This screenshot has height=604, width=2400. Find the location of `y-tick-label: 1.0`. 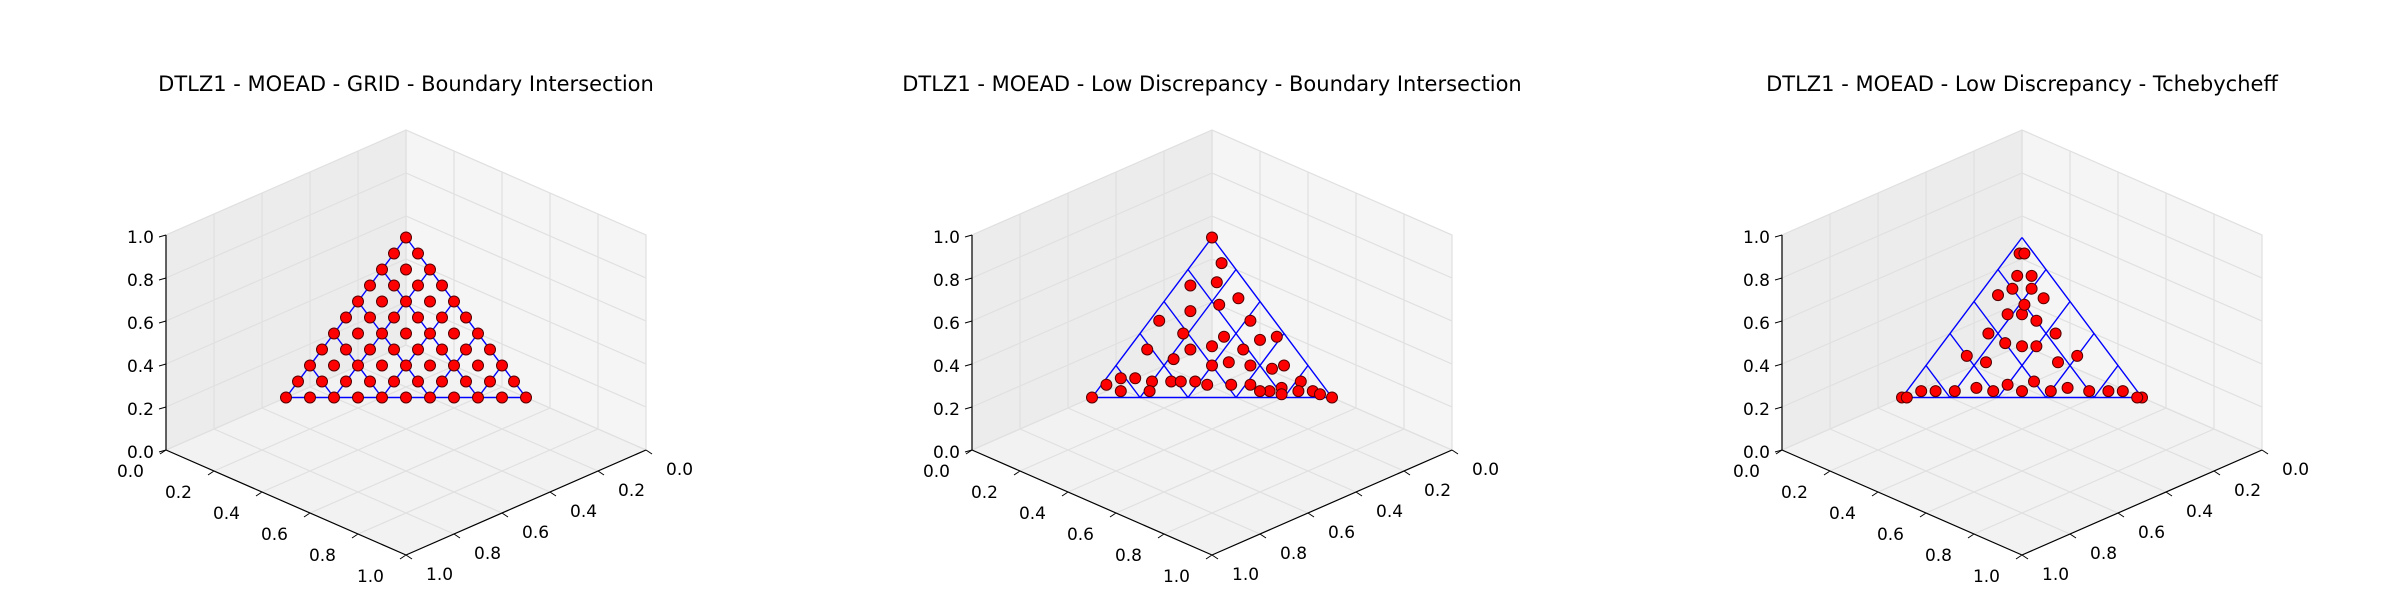

y-tick-label: 1.0 is located at coordinates (2055, 575).